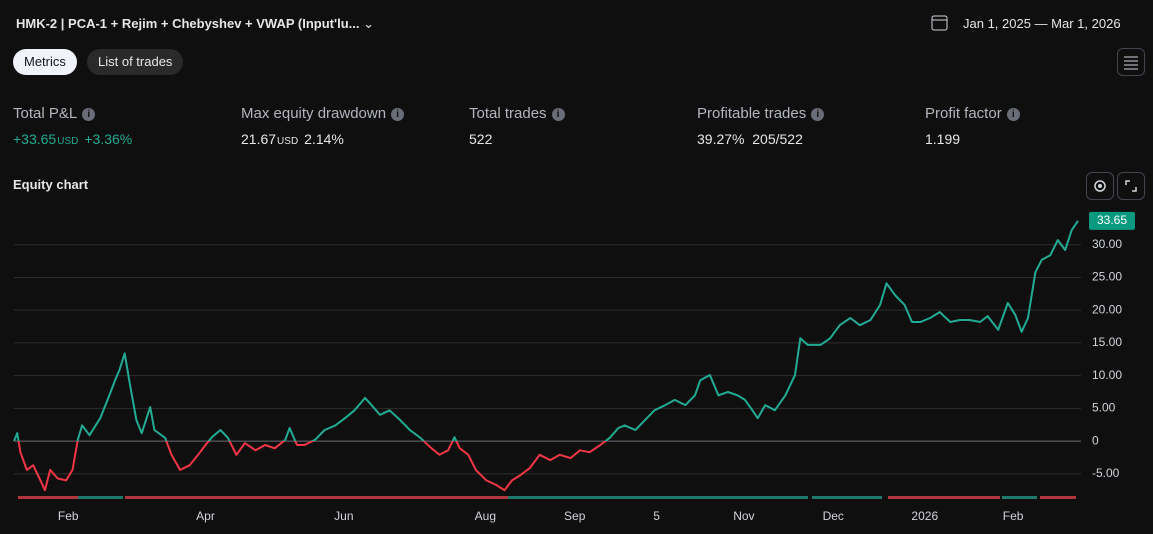 Image resolution: width=1153 pixels, height=534 pixels. What do you see at coordinates (963, 113) in the screenshot?
I see `label-text: Profit factor` at bounding box center [963, 113].